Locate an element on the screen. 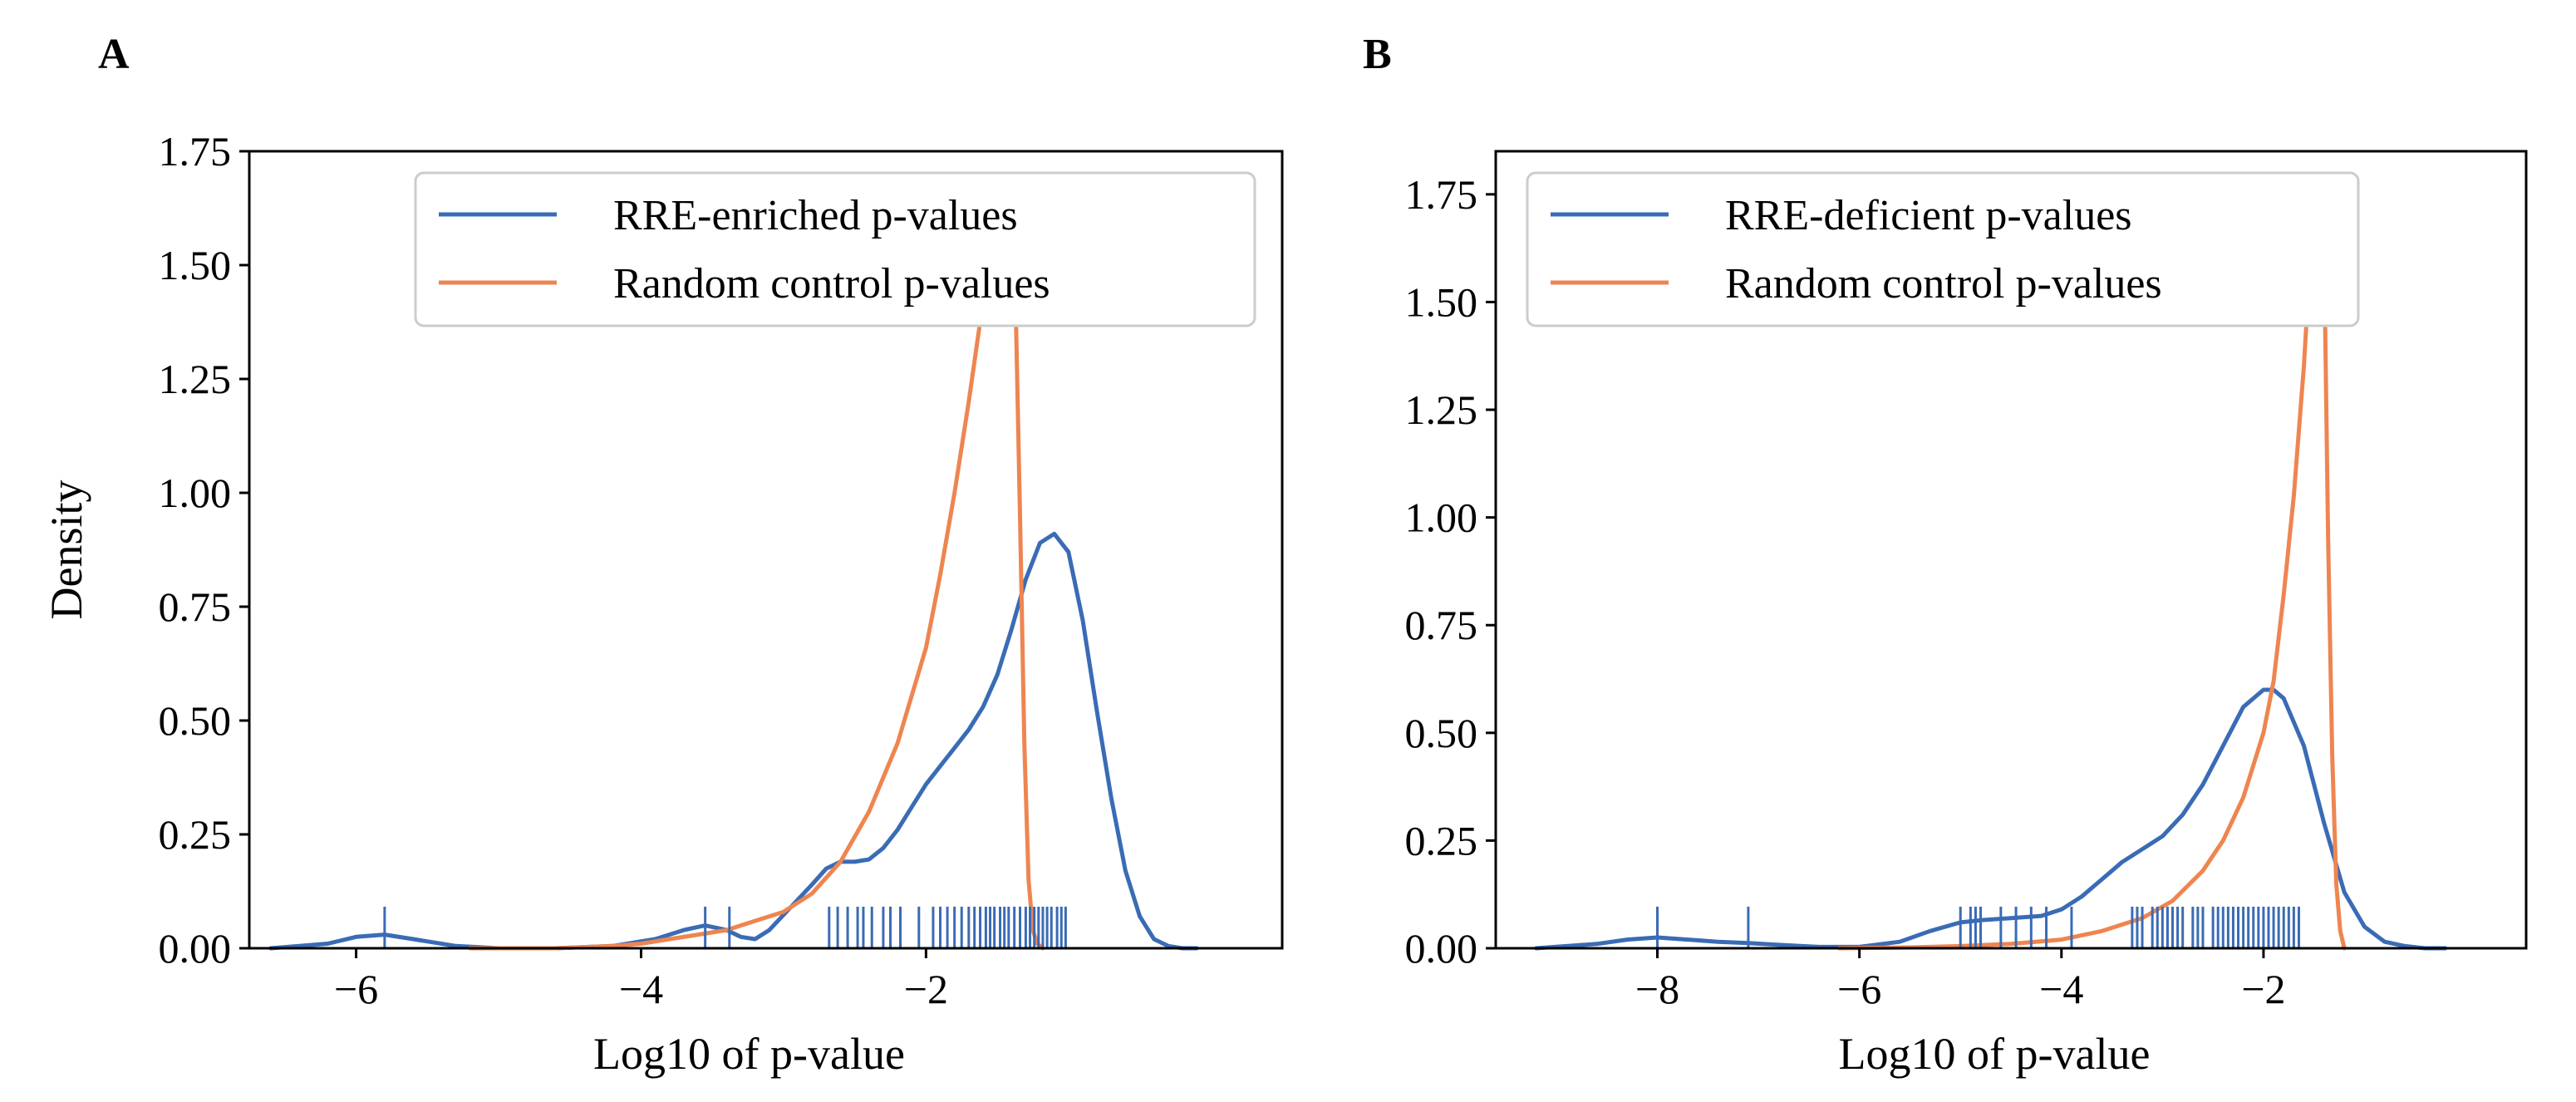 The image size is (2576, 1102). panel-label-b: B is located at coordinates (1377, 54).